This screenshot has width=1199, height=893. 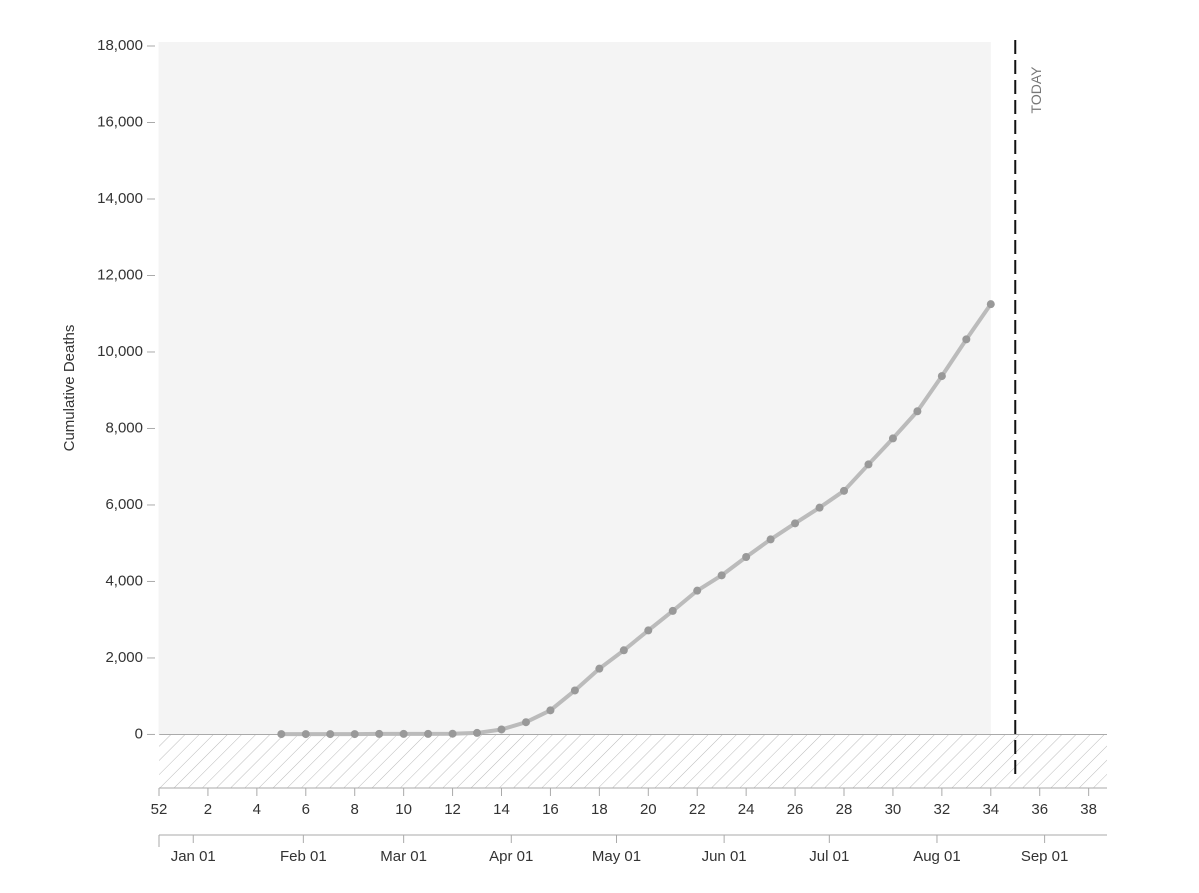 I want to click on x-tick-label: 6, so click(x=306, y=809).